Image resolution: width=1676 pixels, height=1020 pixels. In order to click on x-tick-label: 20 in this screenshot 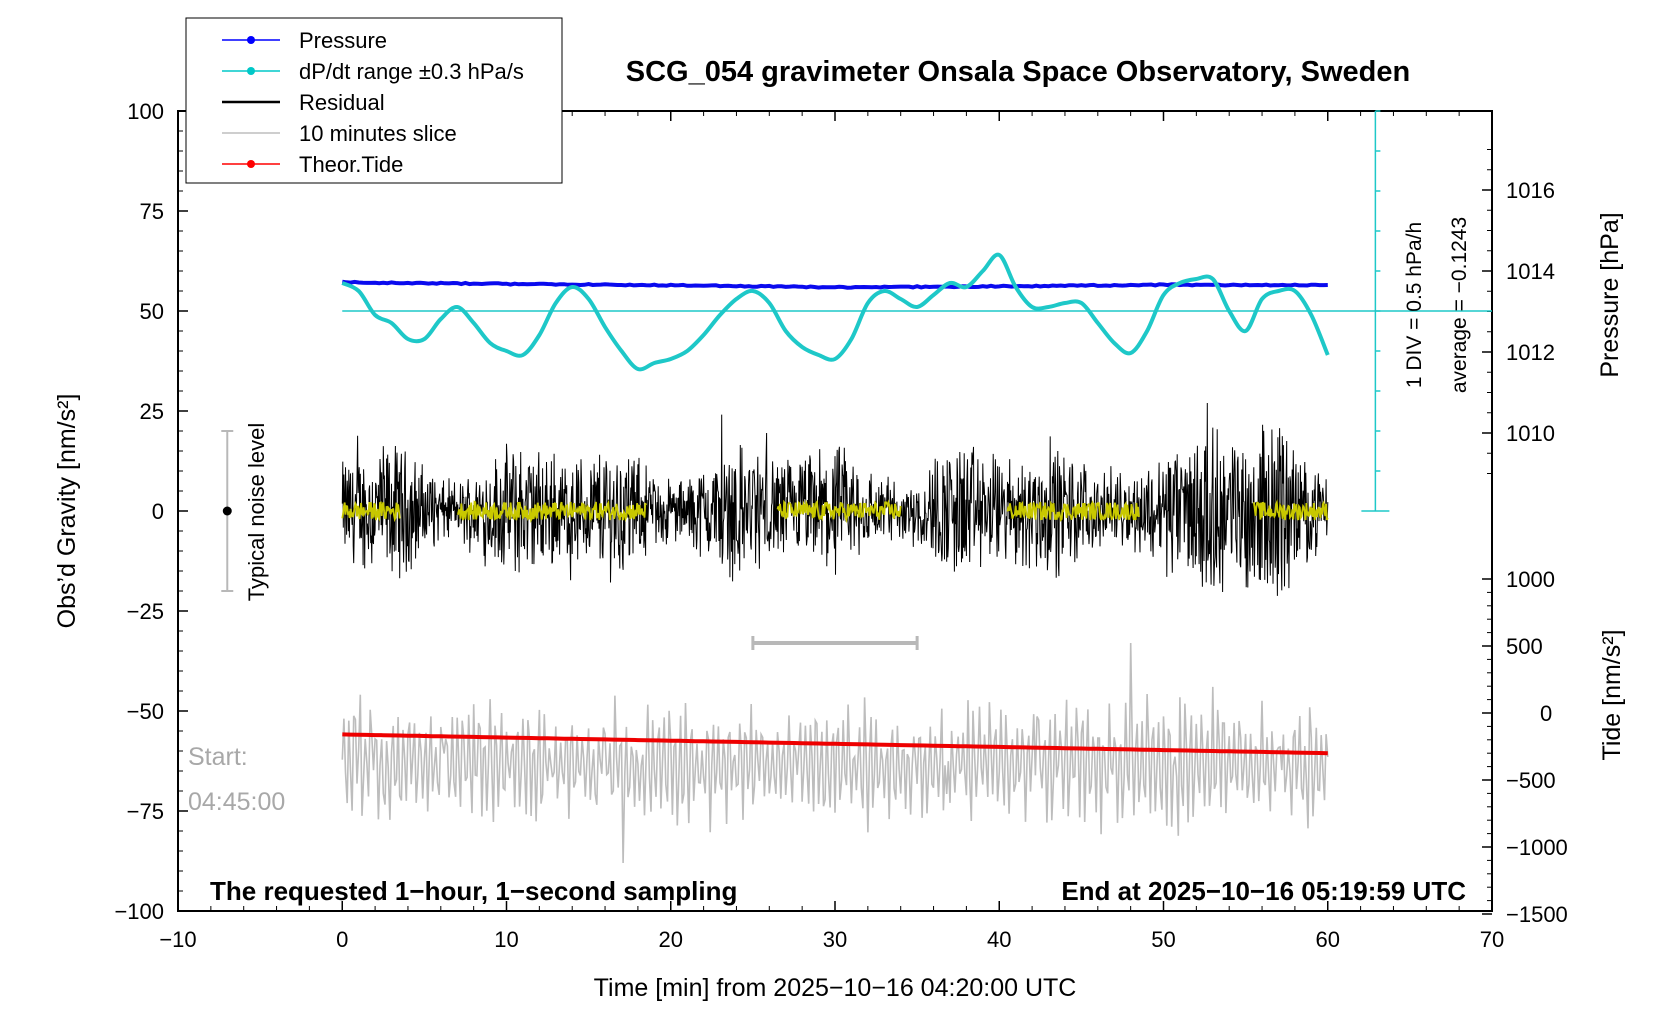, I will do `click(671, 939)`.